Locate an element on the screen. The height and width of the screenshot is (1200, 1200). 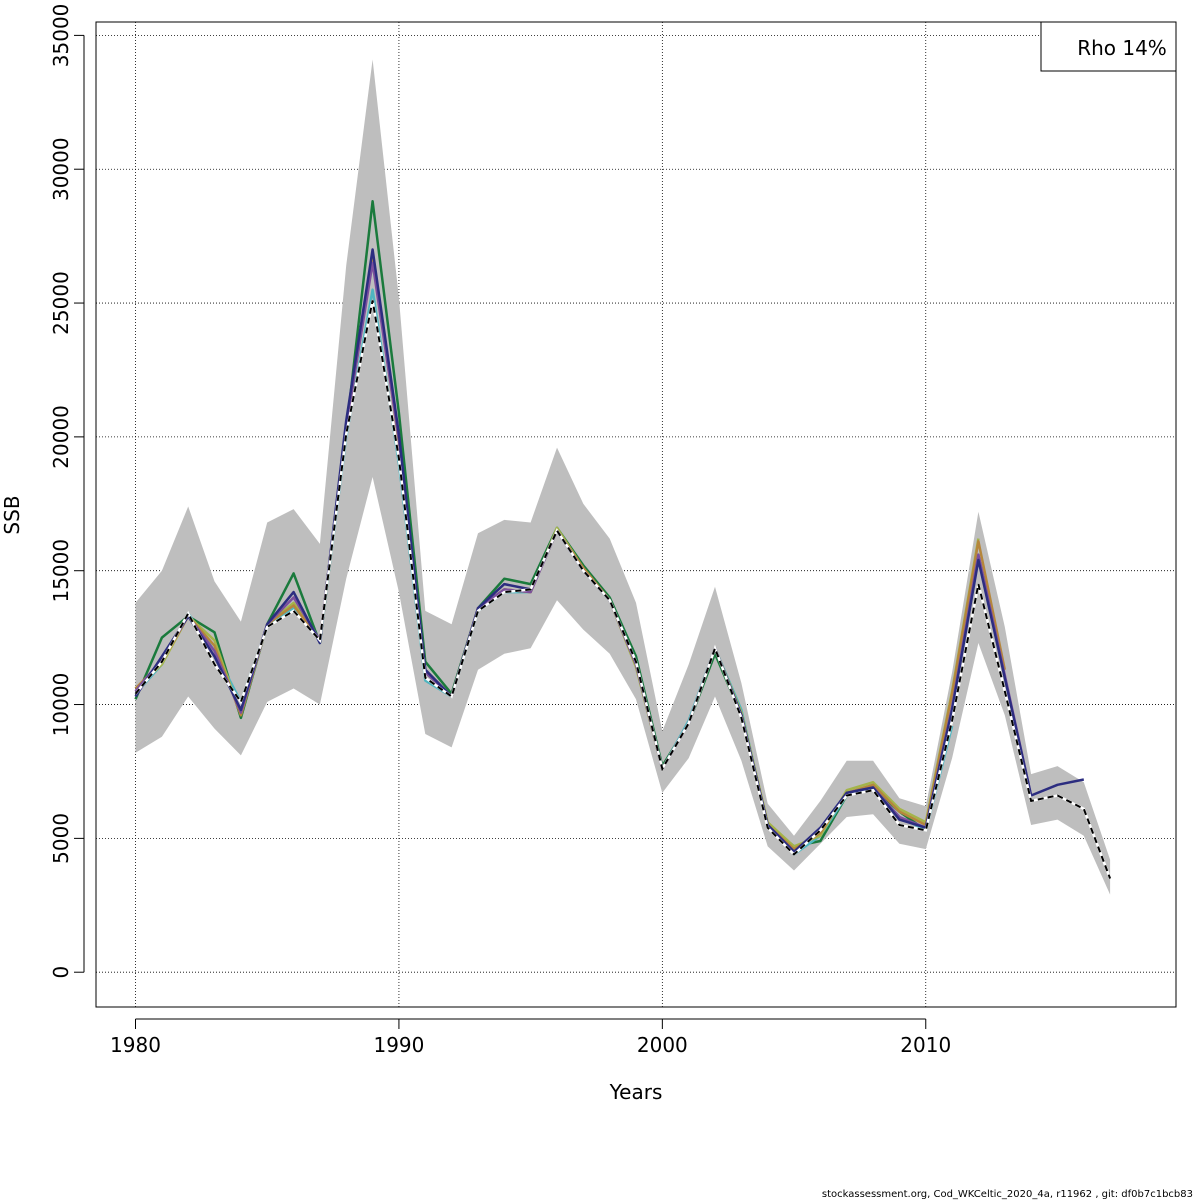
y-tick-label: 25000 is located at coordinates (61, 303).